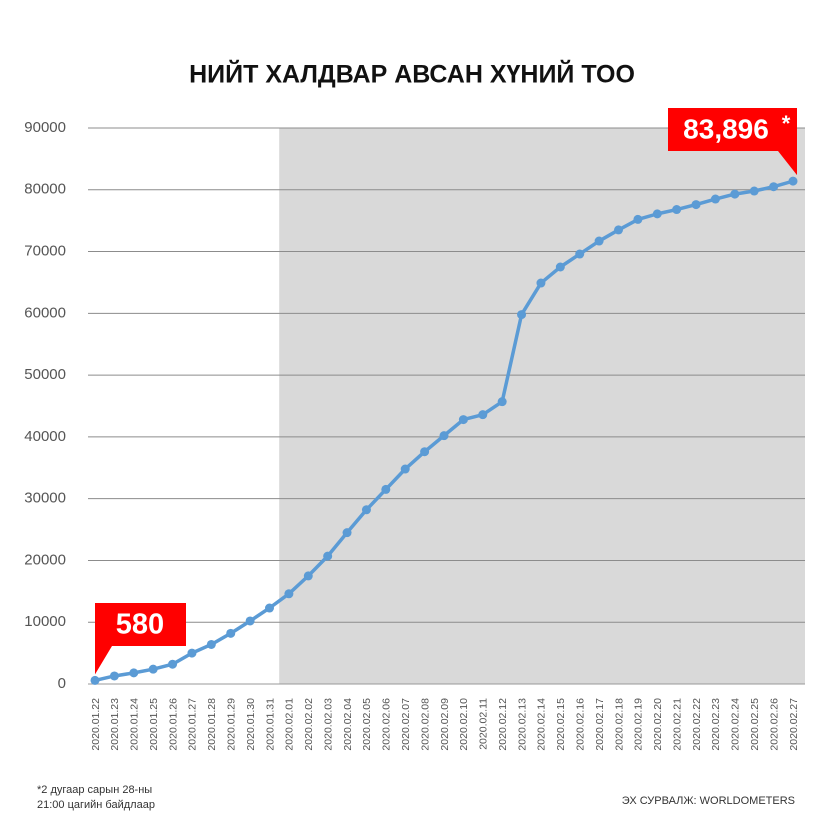  Describe the element at coordinates (96, 805) in the screenshot. I see `footnote: 21:00 цагийн байдлаар` at that location.